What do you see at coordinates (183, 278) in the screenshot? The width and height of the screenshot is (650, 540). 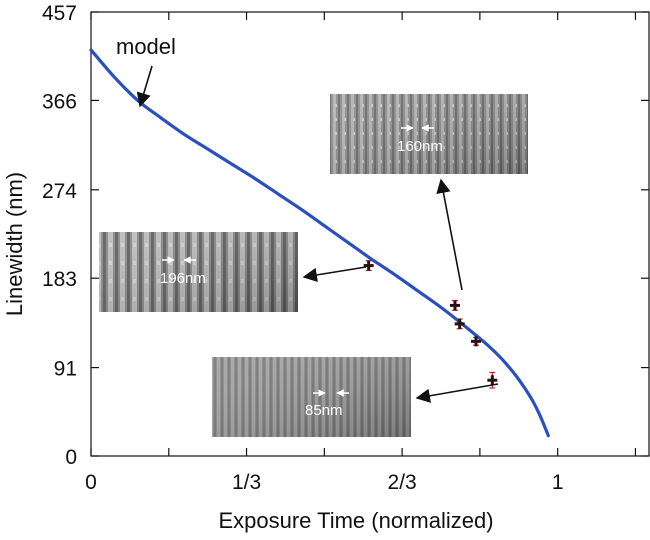 I see `sem-label-196nm: 196nm` at bounding box center [183, 278].